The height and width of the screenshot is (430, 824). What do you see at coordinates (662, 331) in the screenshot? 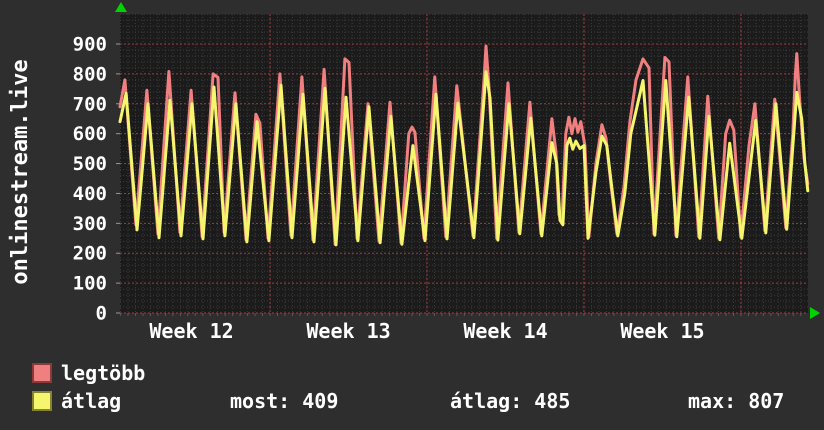
I see `x-axis-label: Week 15` at bounding box center [662, 331].